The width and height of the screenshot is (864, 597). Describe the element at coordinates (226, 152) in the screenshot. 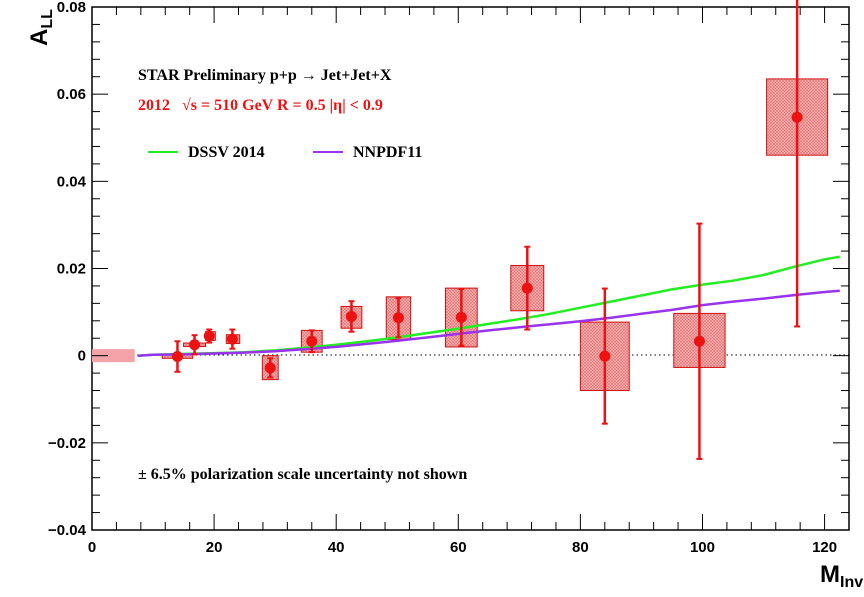

I see `legend-dssv-label: DSSV 2014` at that location.